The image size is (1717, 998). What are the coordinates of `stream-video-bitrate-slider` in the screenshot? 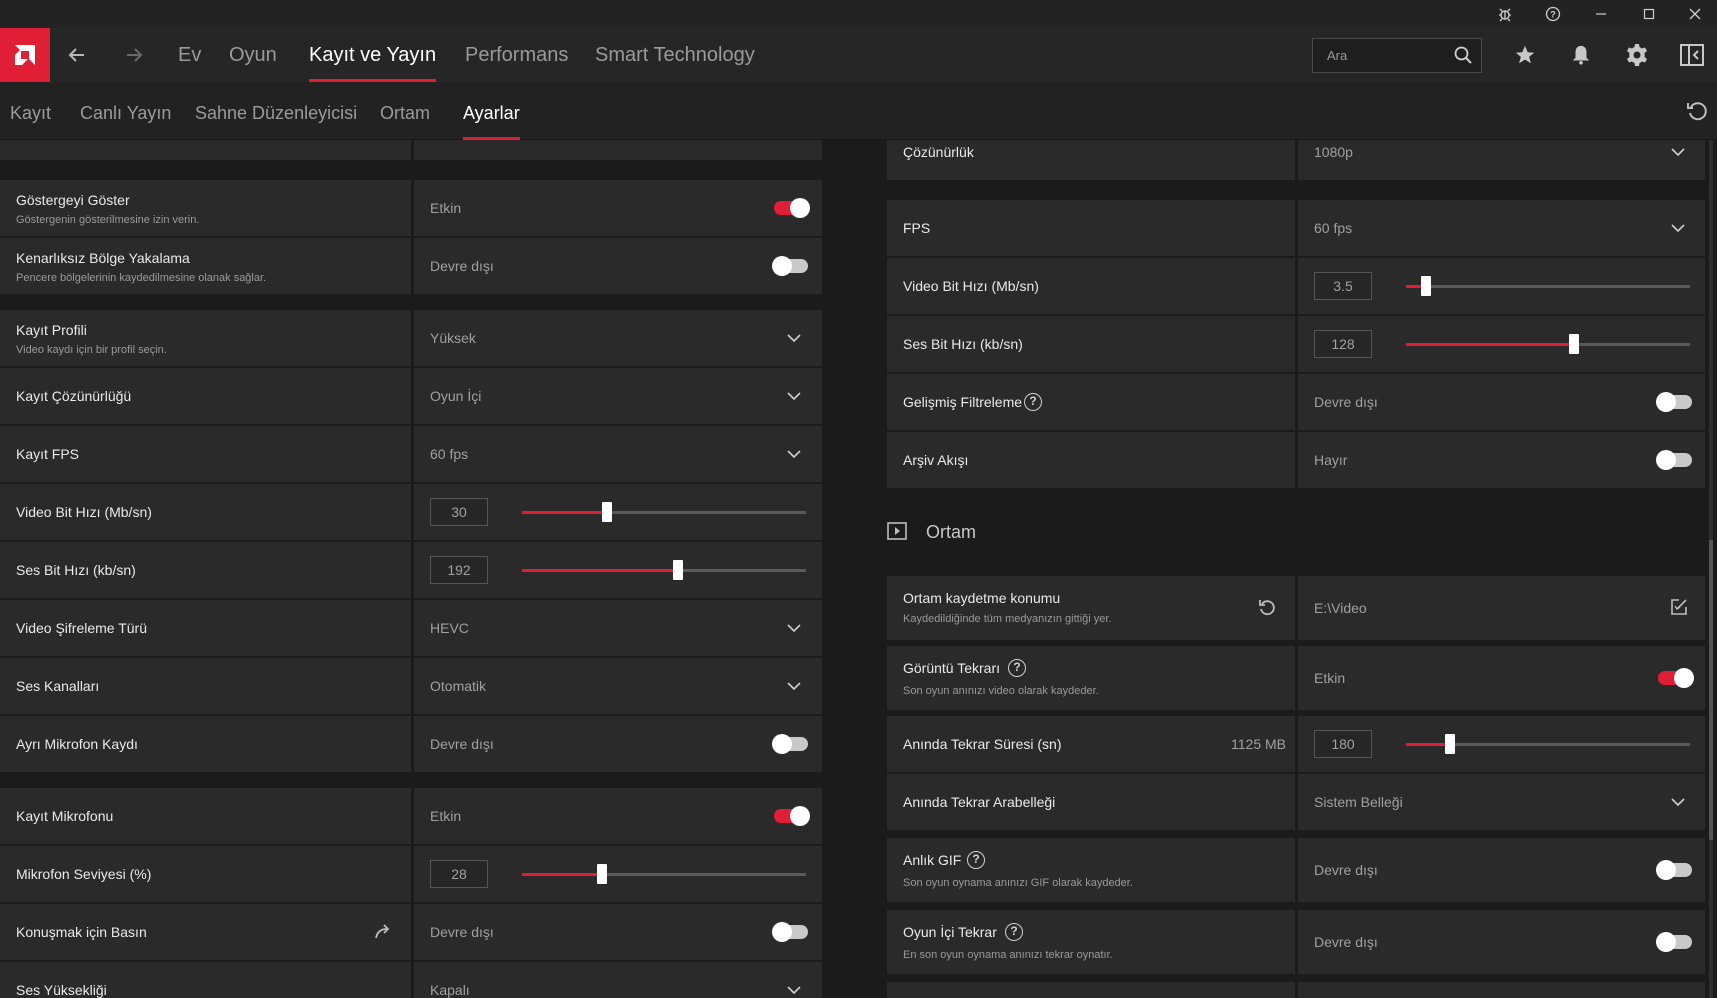 It's located at (1548, 286).